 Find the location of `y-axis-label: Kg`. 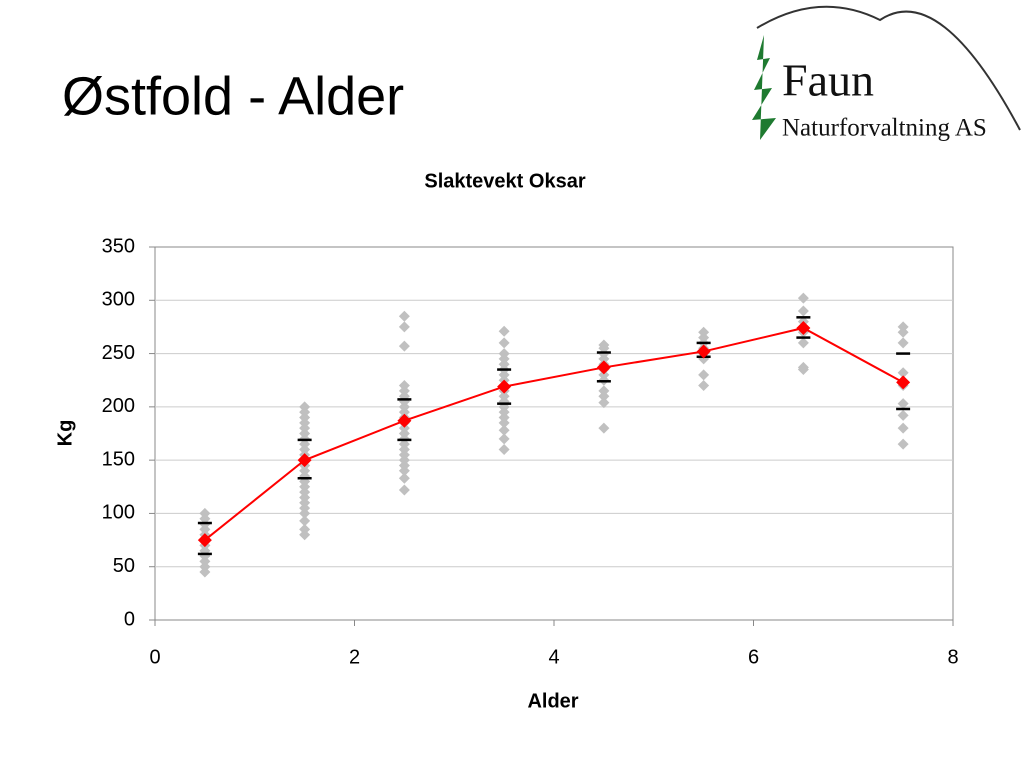

y-axis-label: Kg is located at coordinates (65, 433).